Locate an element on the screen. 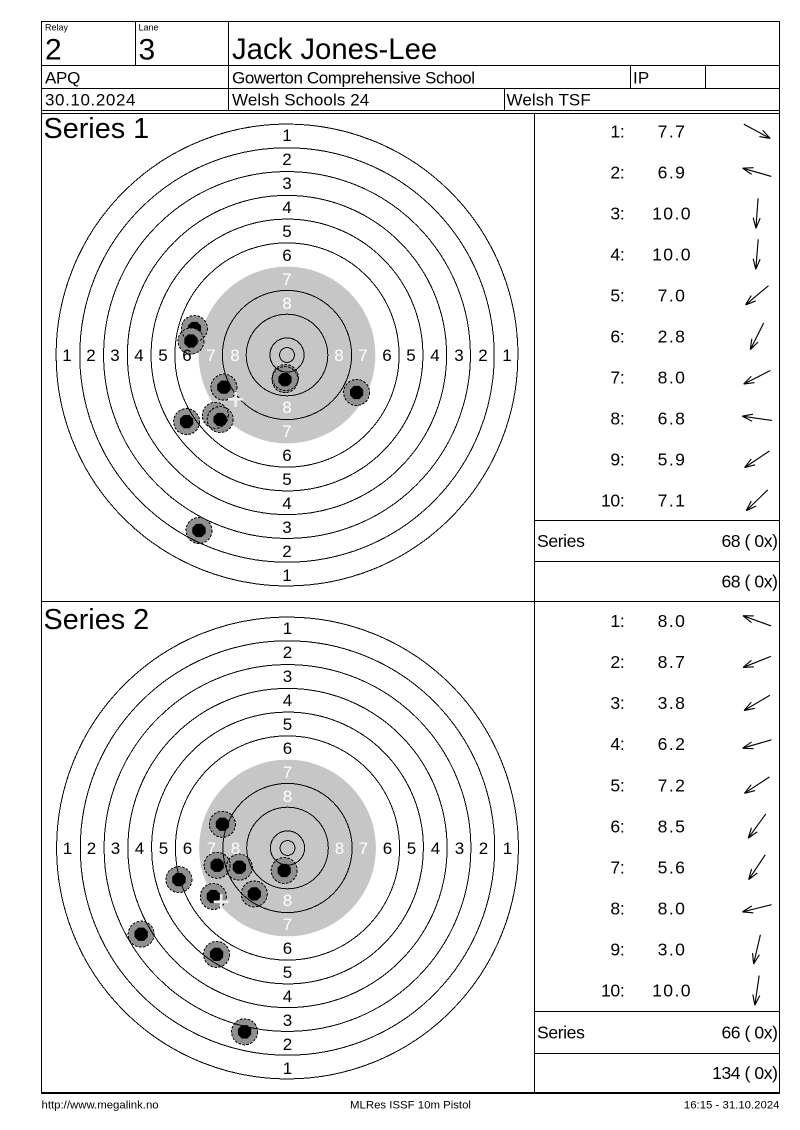 This screenshot has width=800, height=1130. svg-text: 16:15 - 31.10.2024 is located at coordinates (732, 1105).